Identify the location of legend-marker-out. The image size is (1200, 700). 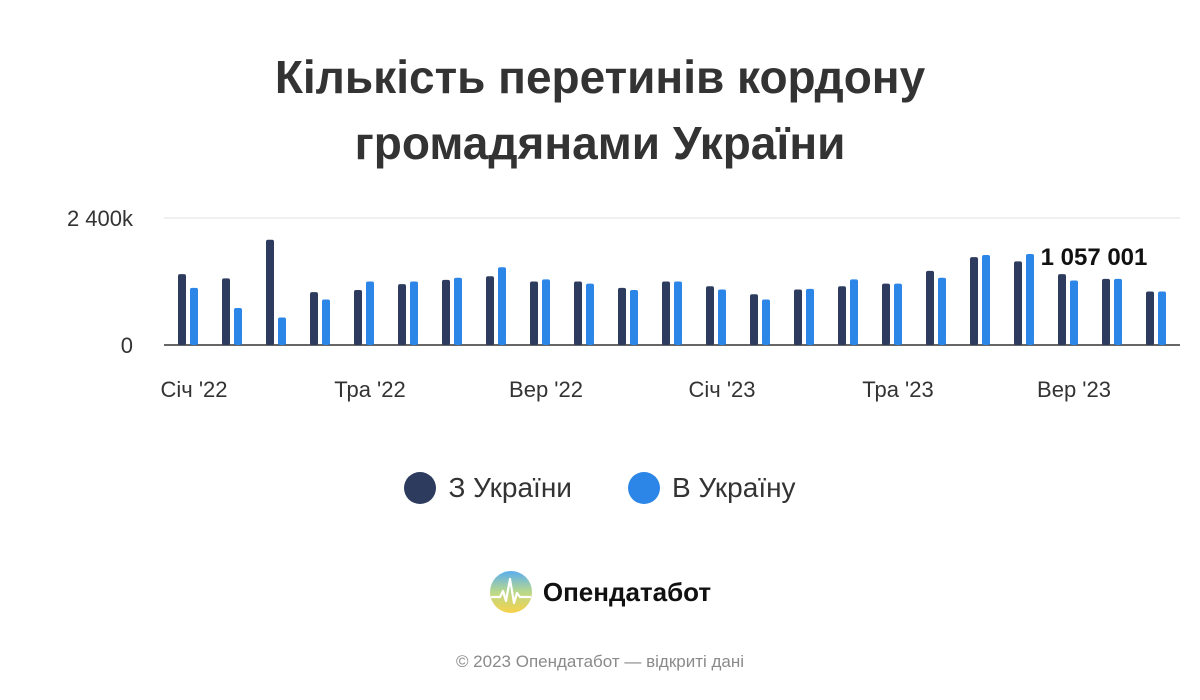
(420, 488).